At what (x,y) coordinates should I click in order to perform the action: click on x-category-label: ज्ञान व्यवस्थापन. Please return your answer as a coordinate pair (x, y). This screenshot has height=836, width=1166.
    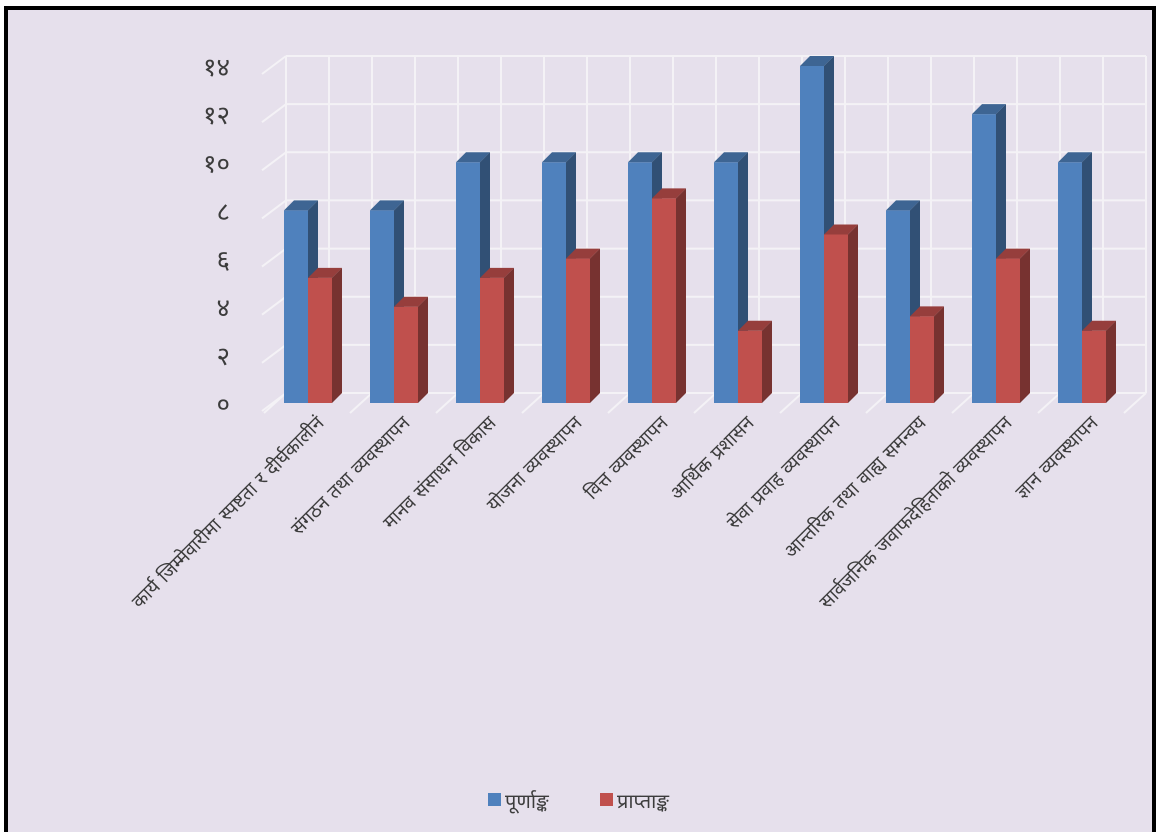
    Looking at the image, I should click on (1057, 458).